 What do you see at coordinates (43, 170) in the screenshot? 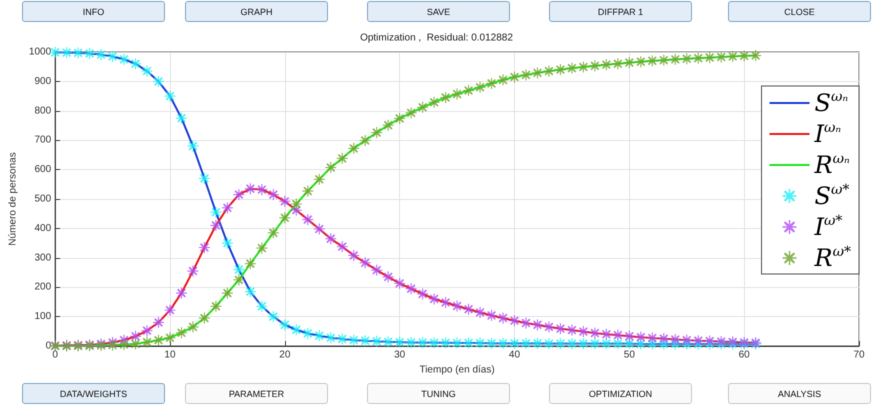
I see `y-tick-label: 600` at bounding box center [43, 170].